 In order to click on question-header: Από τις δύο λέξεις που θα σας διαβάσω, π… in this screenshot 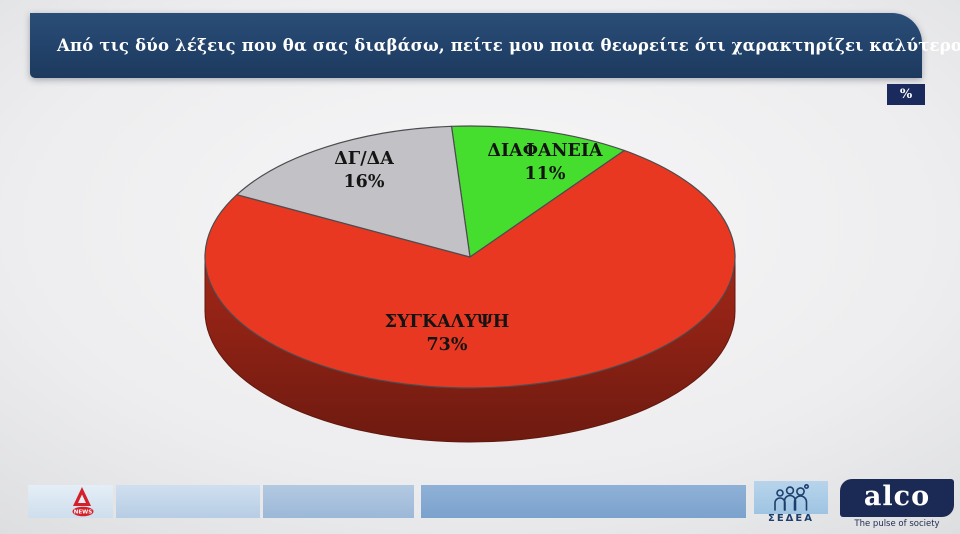, I will do `click(495, 45)`.